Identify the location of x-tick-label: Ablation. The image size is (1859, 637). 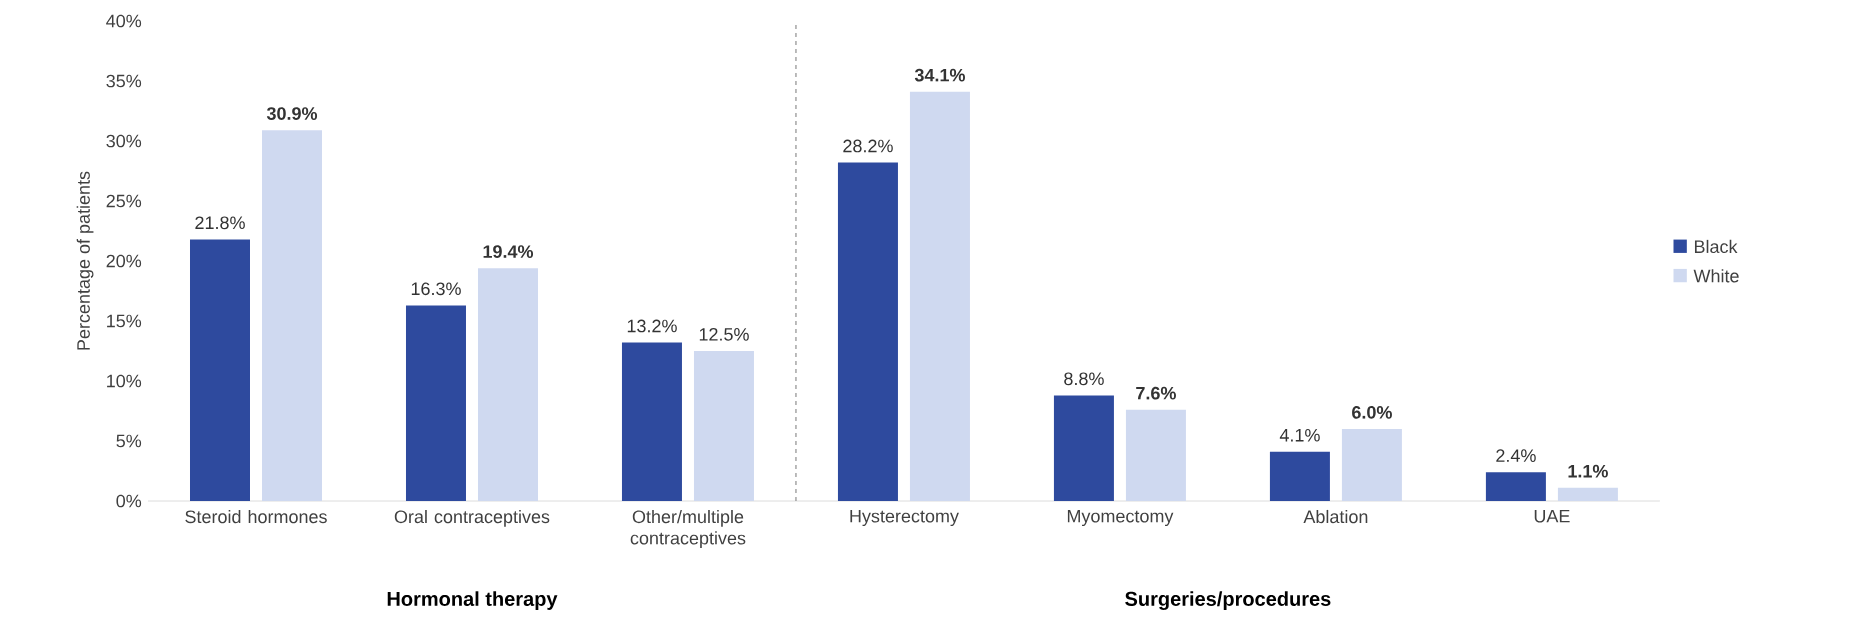
(1335, 516).